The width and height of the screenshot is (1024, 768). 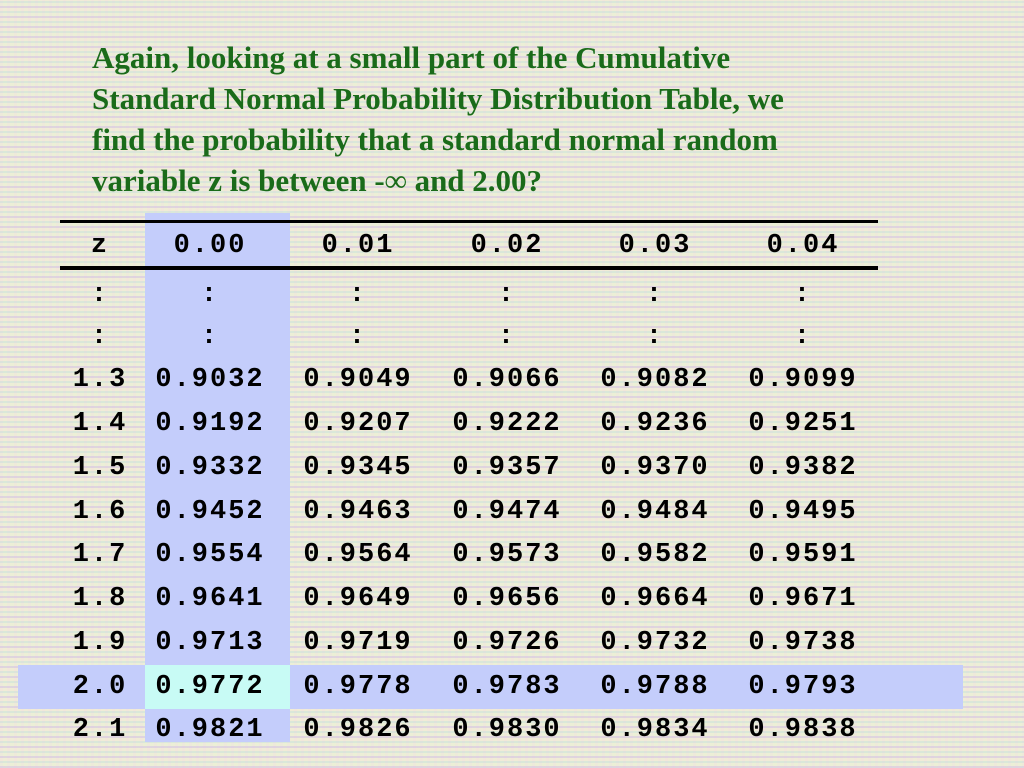 I want to click on table-cell: 0.9251, so click(x=803, y=424).